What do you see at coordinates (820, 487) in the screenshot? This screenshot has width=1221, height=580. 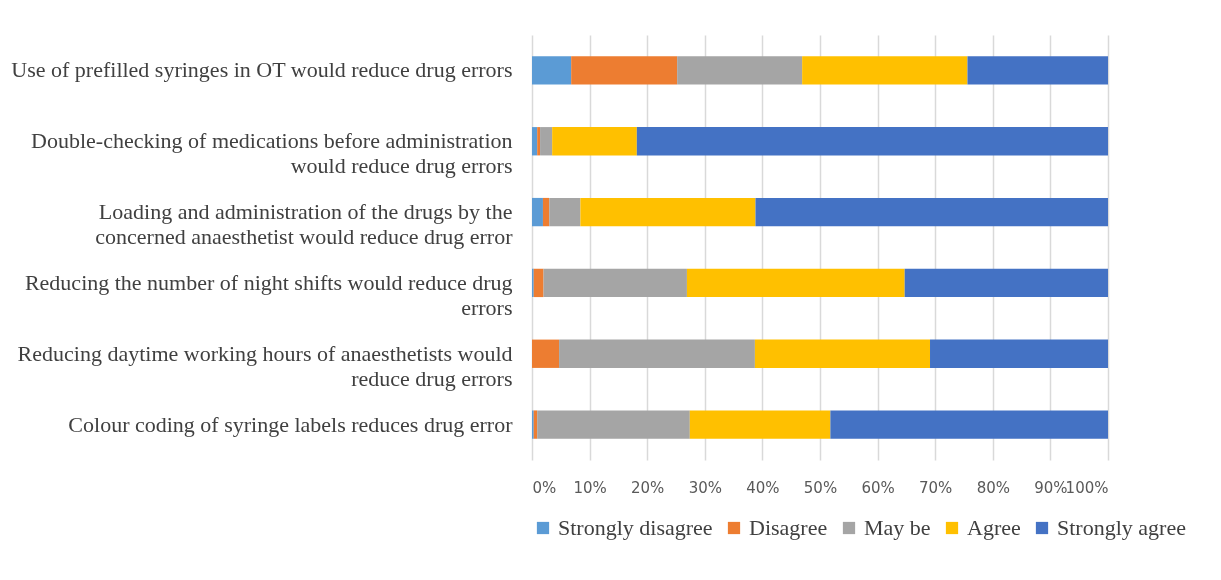 I see `x-tick-label: 50%` at bounding box center [820, 487].